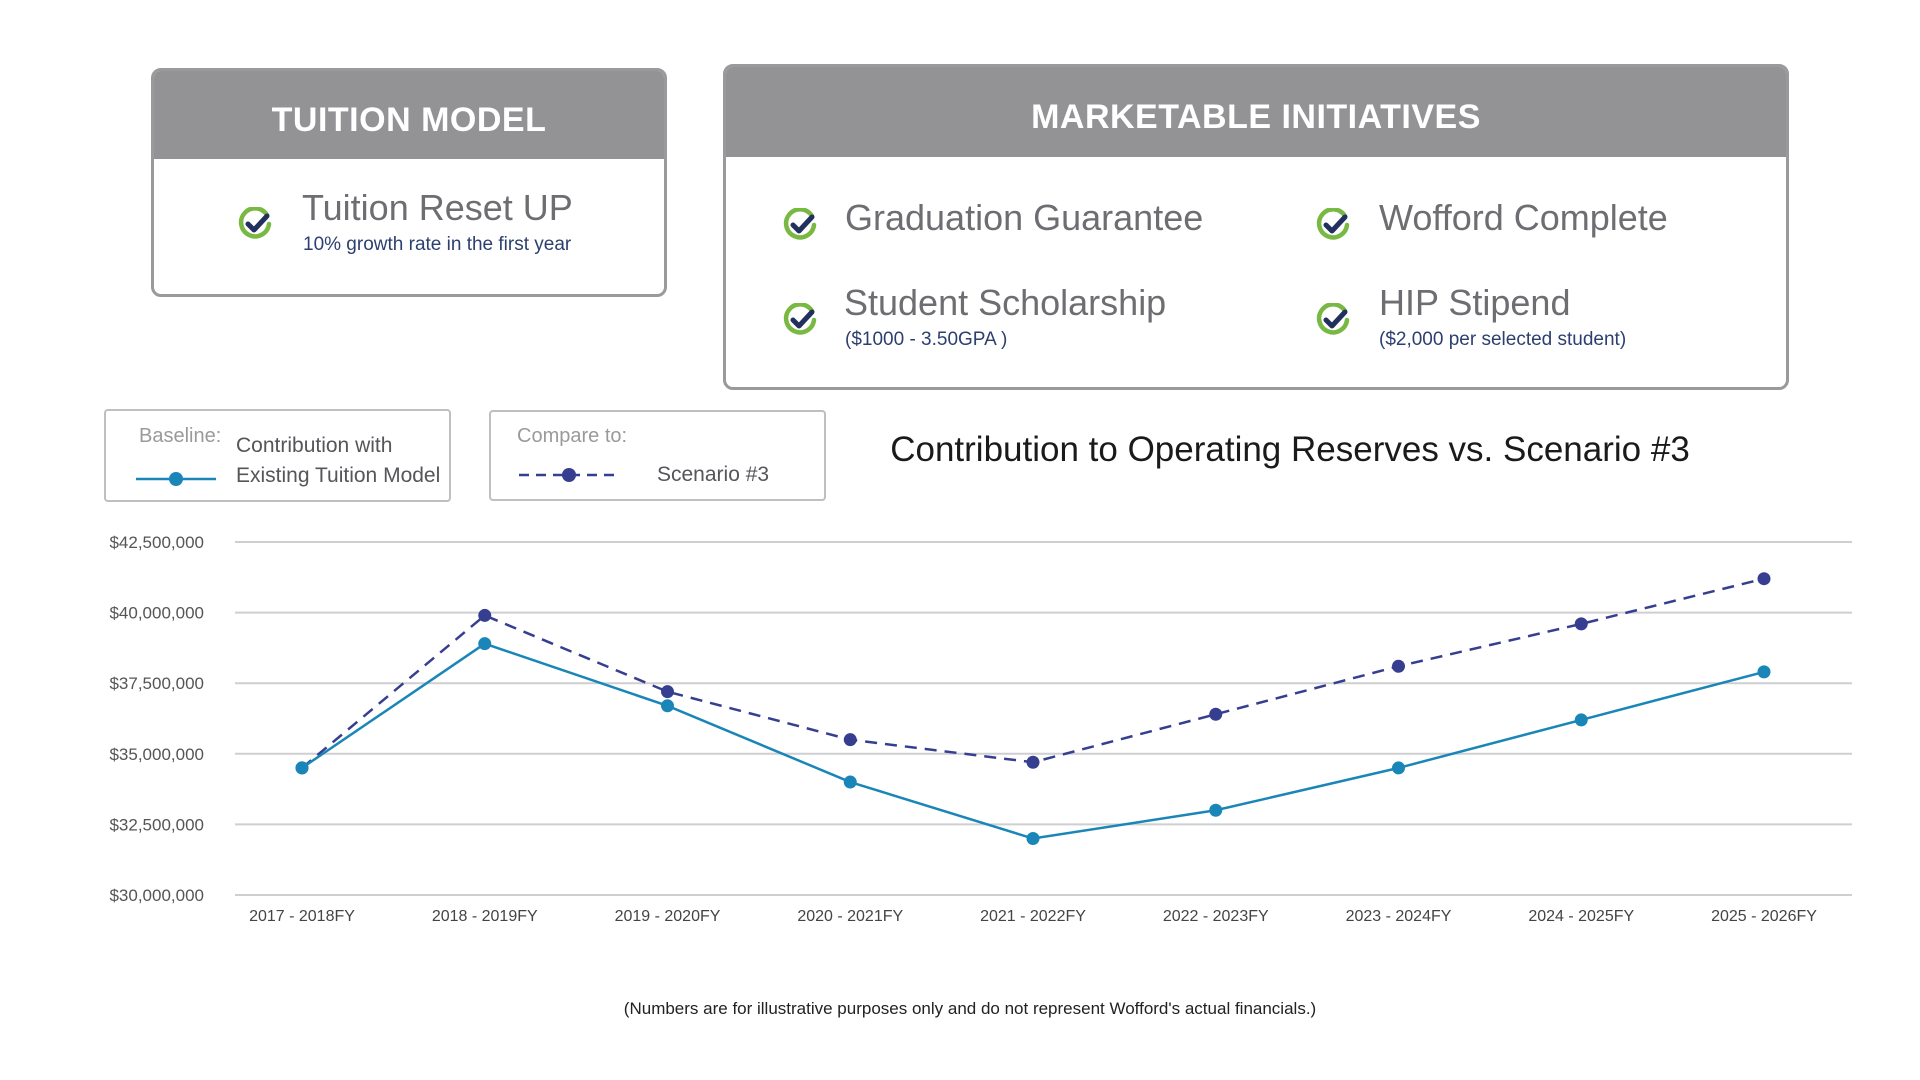  I want to click on initiative-subtitle: ($1000 - 3.50GPA ), so click(926, 339).